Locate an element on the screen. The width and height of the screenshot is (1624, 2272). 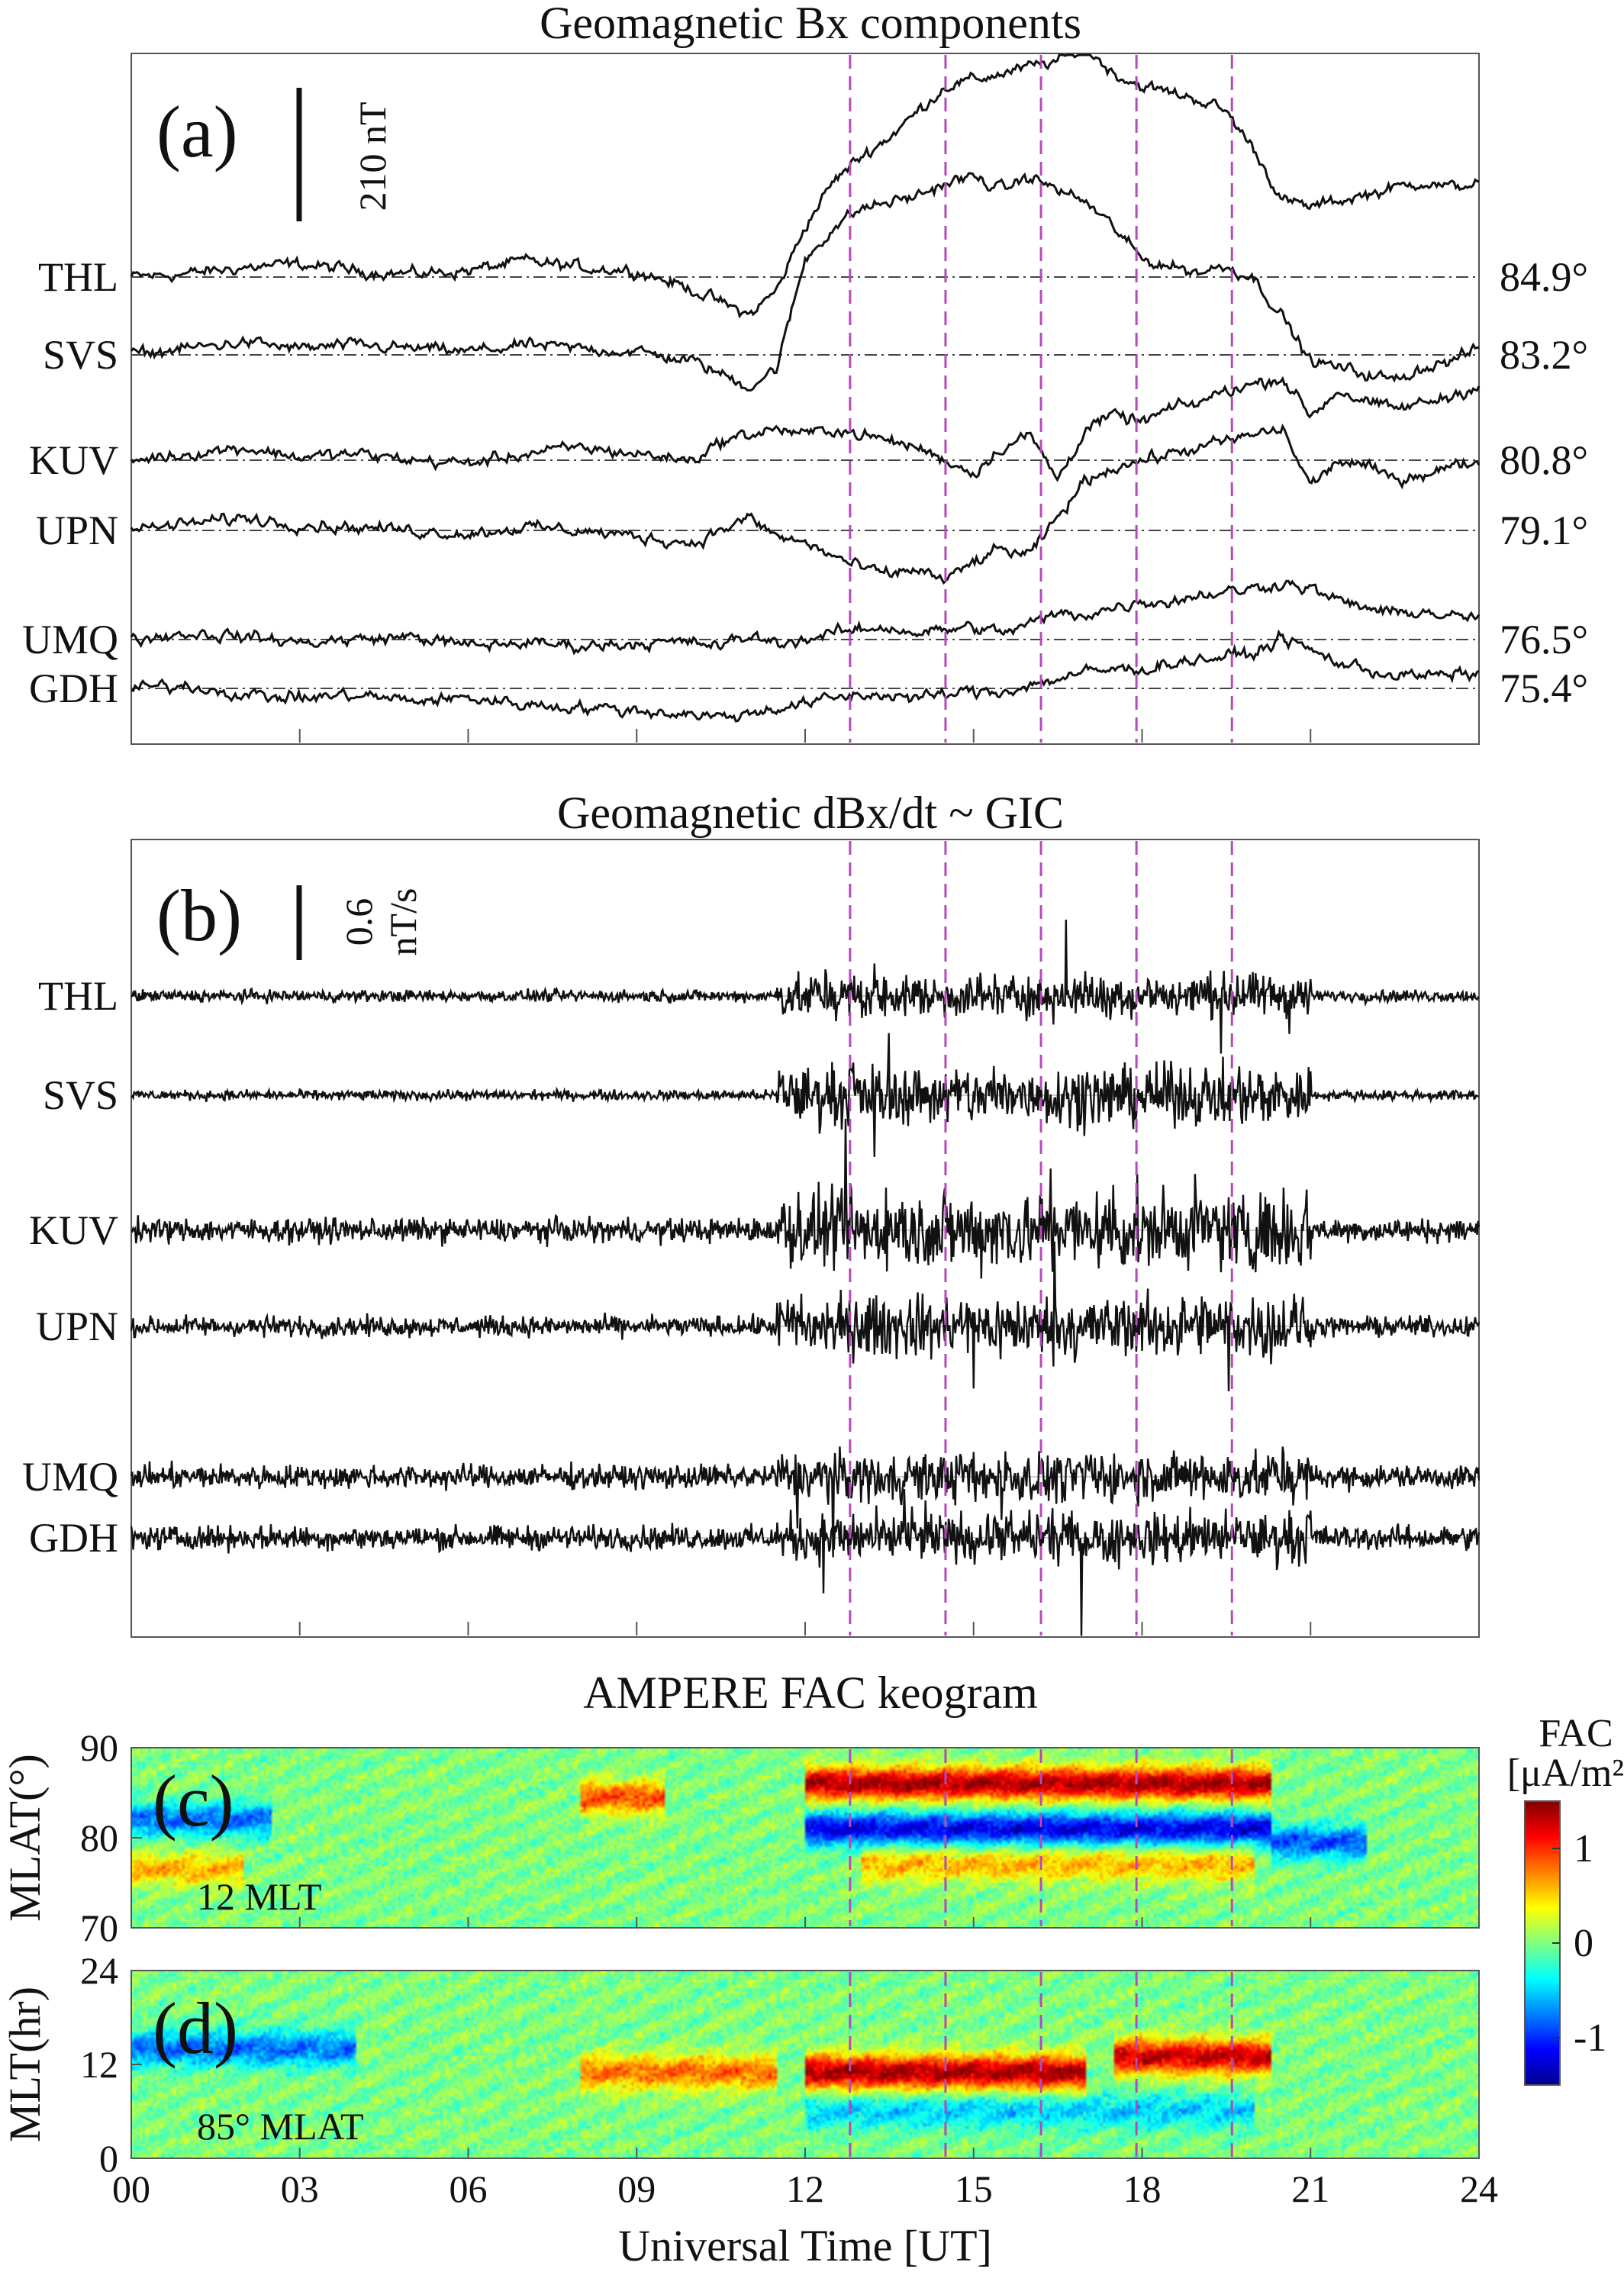
station-label-b-thl: THL is located at coordinates (78, 996).